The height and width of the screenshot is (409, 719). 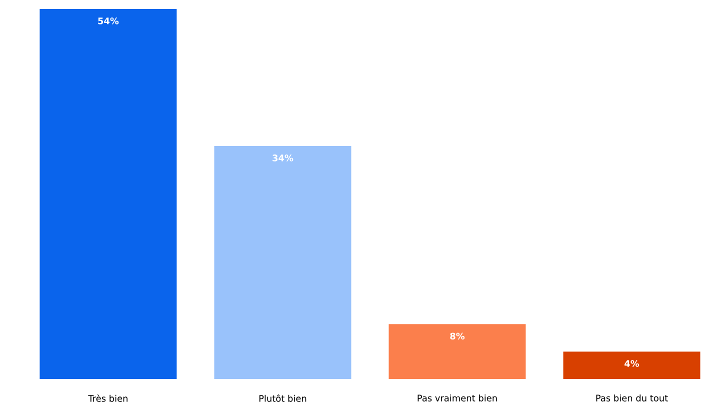 I want to click on data-label: 4%, so click(x=632, y=363).